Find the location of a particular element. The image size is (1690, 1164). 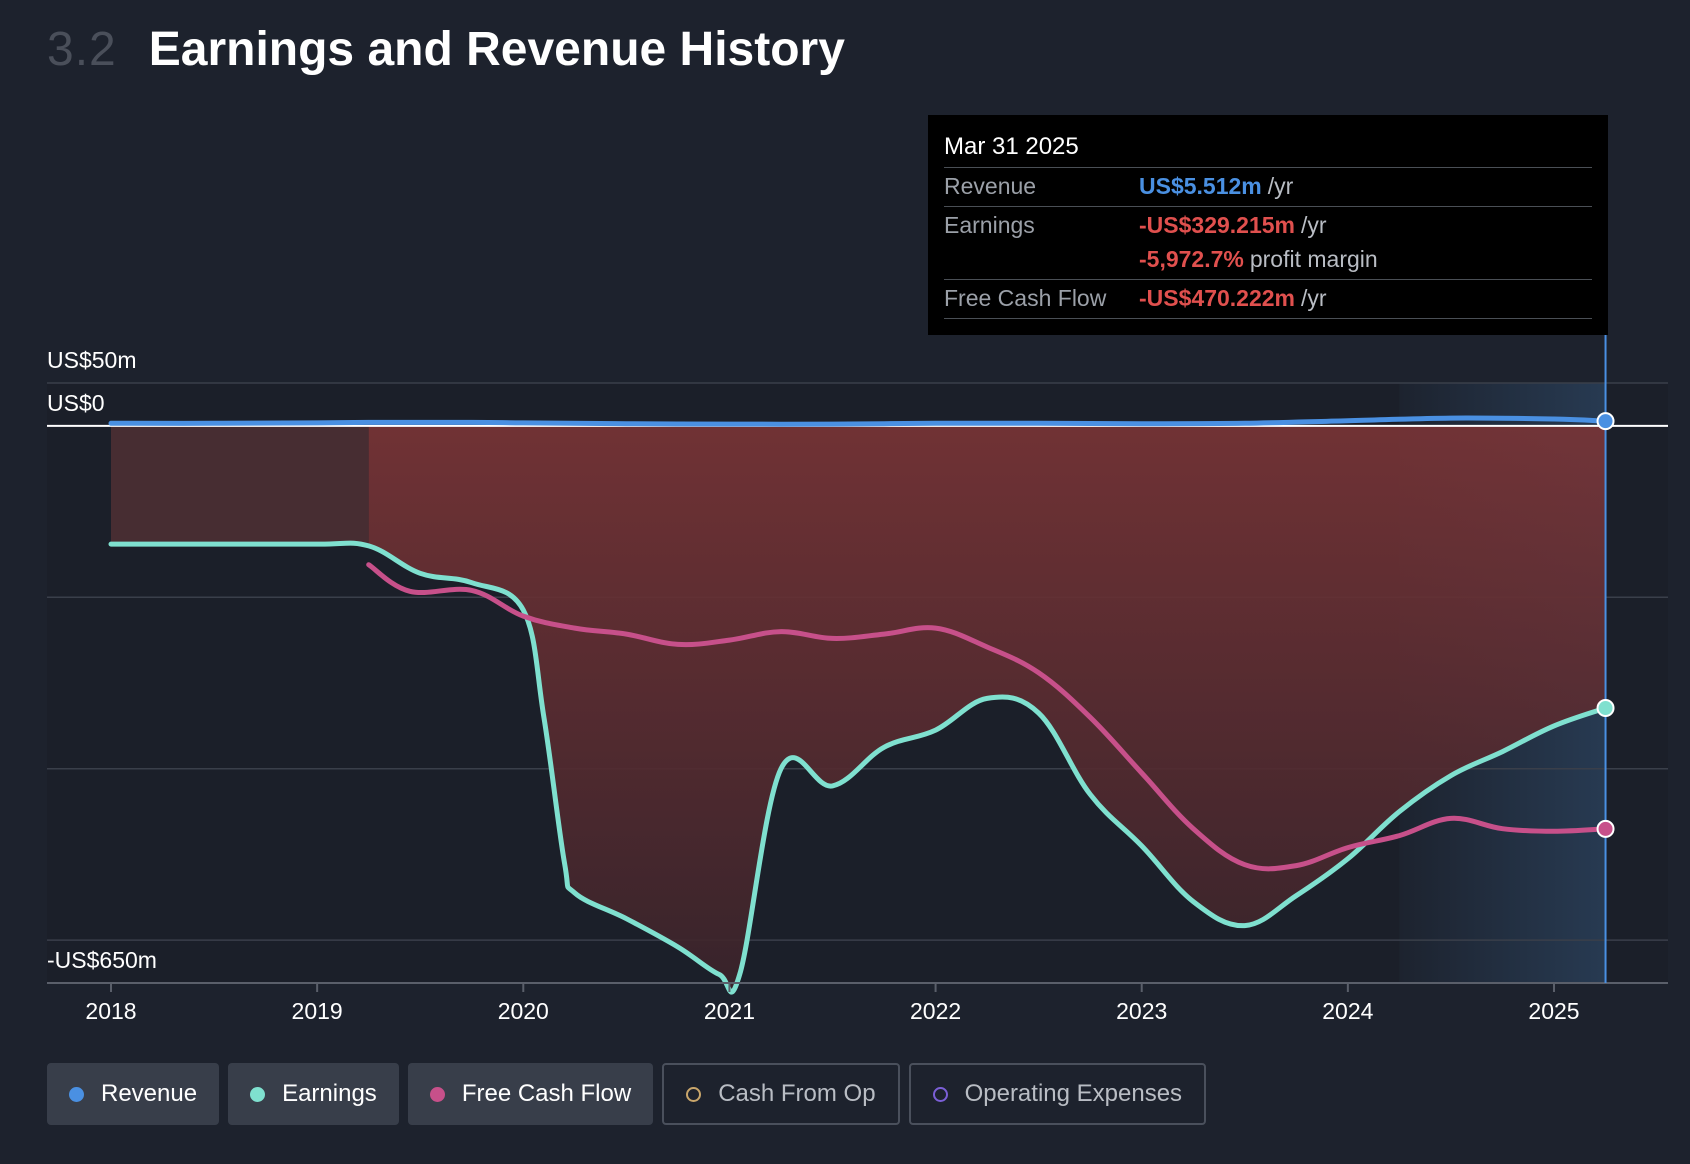

hover-point-revenue is located at coordinates (1605, 421).